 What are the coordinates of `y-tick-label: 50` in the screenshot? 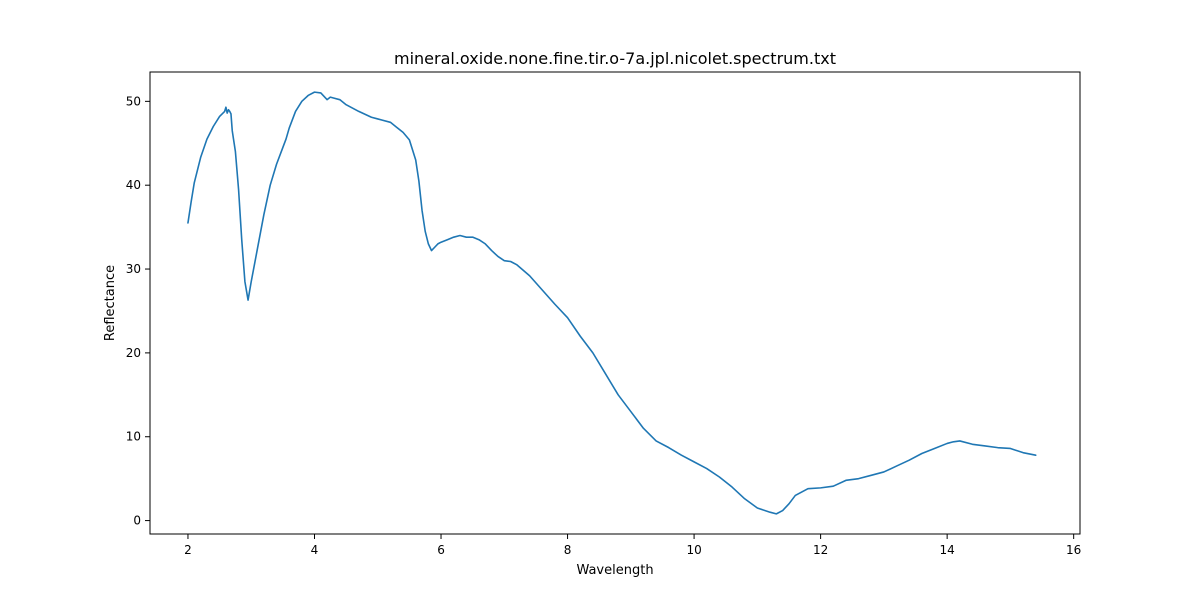 It's located at (133, 101).